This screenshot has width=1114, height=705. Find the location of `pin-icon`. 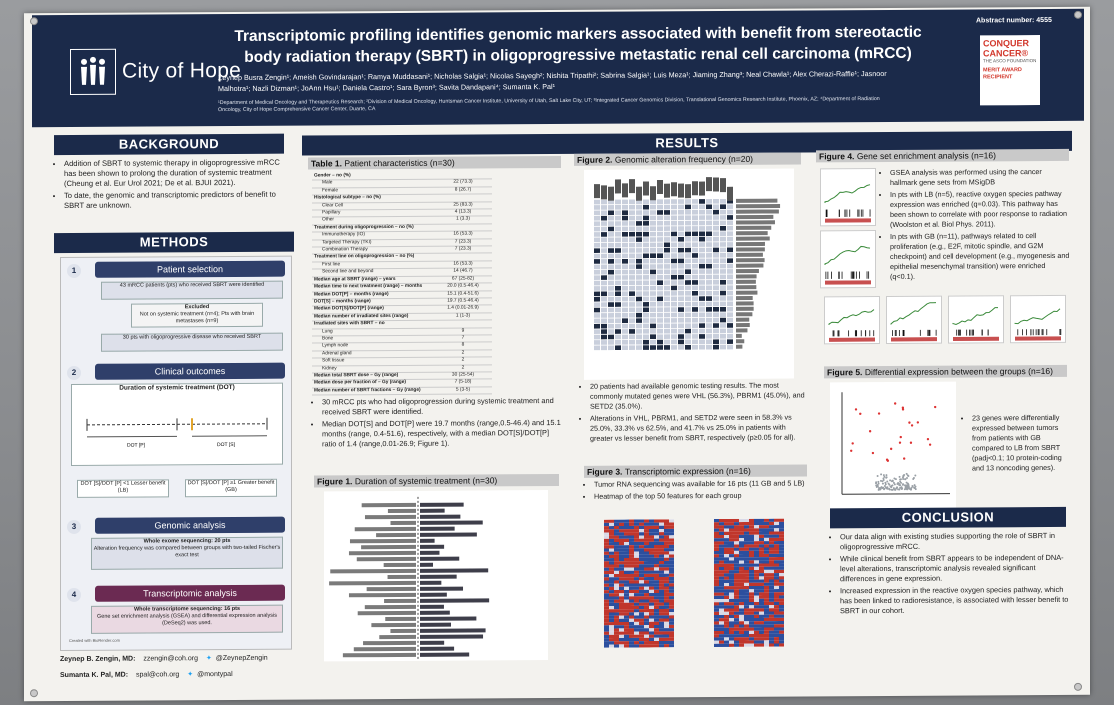

pin-icon is located at coordinates (1078, 14).